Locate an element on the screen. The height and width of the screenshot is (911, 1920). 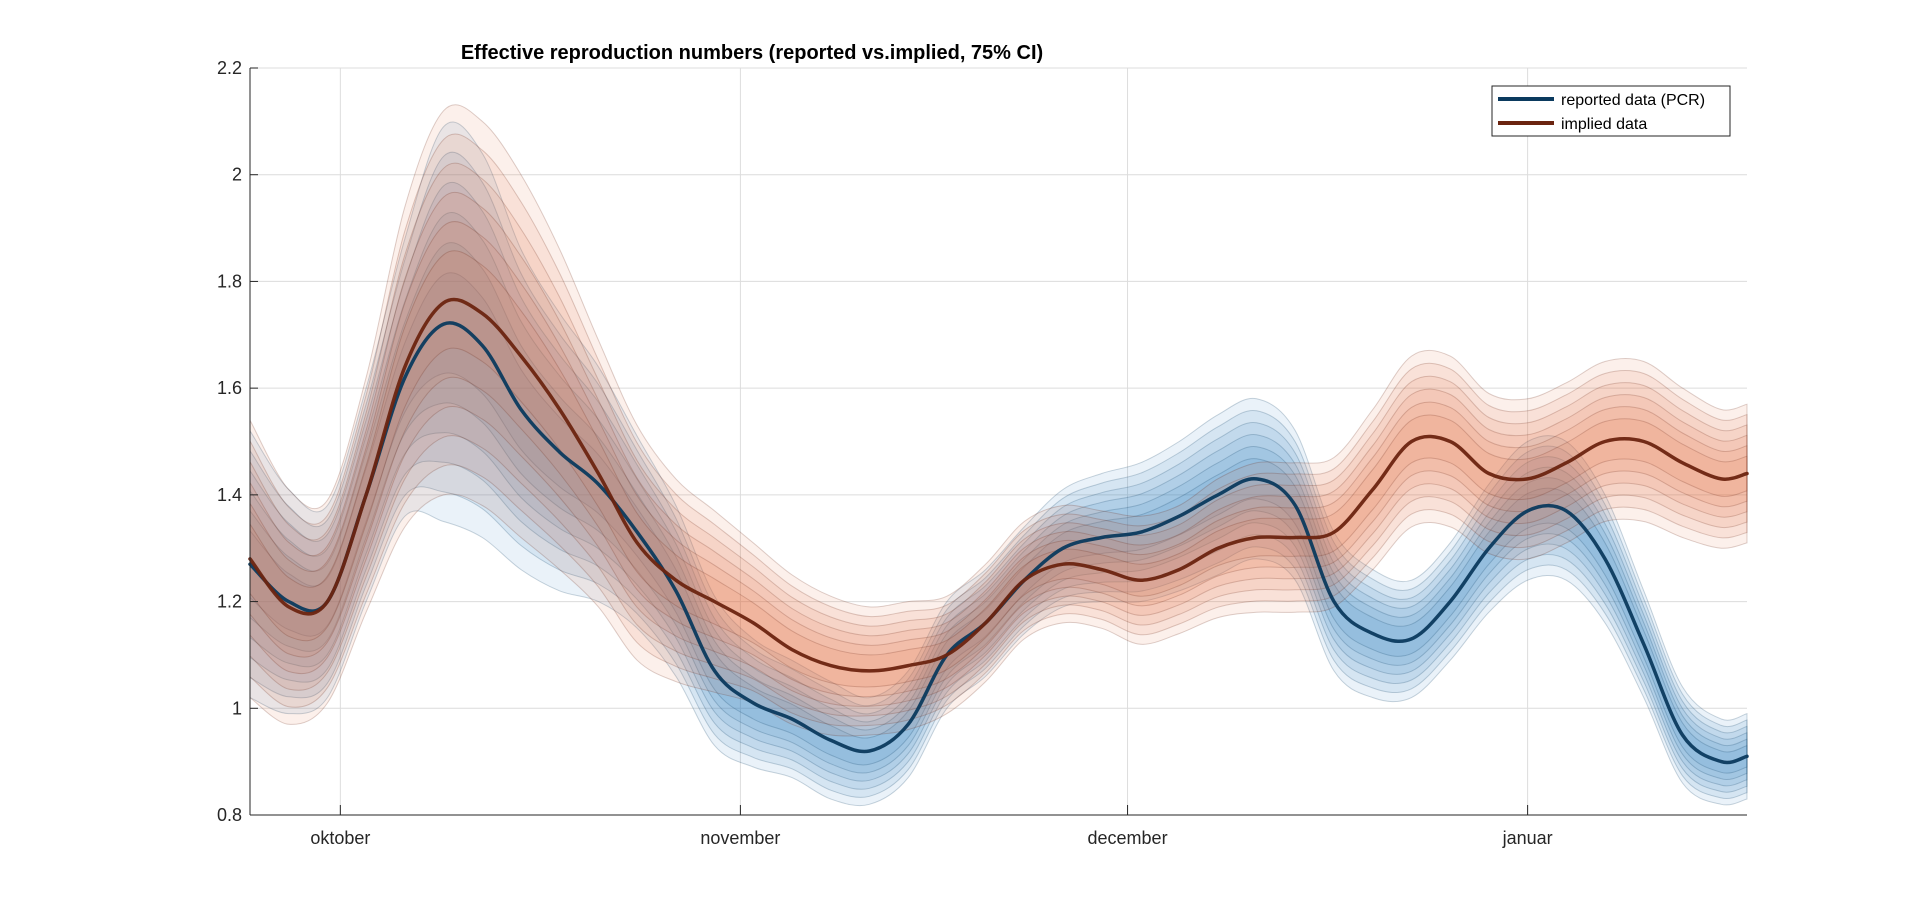
x-tick-label: november is located at coordinates (740, 838).